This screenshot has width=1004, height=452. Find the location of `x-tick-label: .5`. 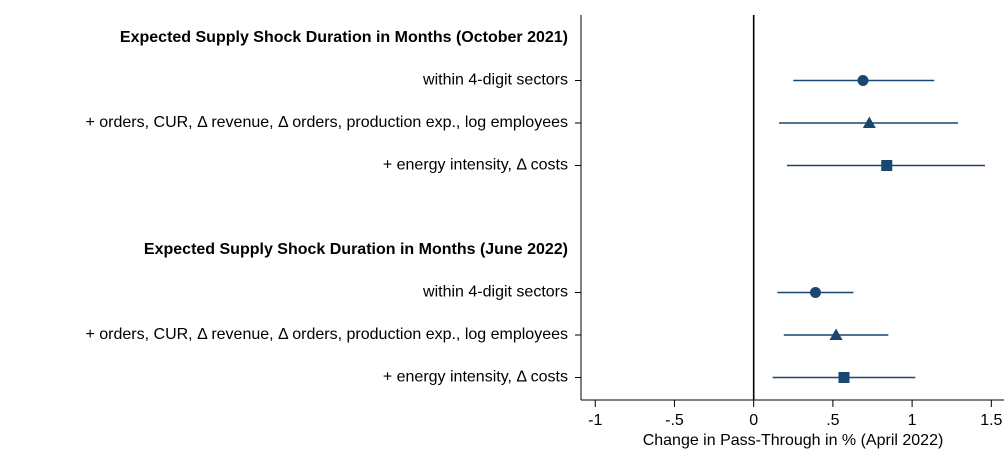

x-tick-label: .5 is located at coordinates (832, 420).